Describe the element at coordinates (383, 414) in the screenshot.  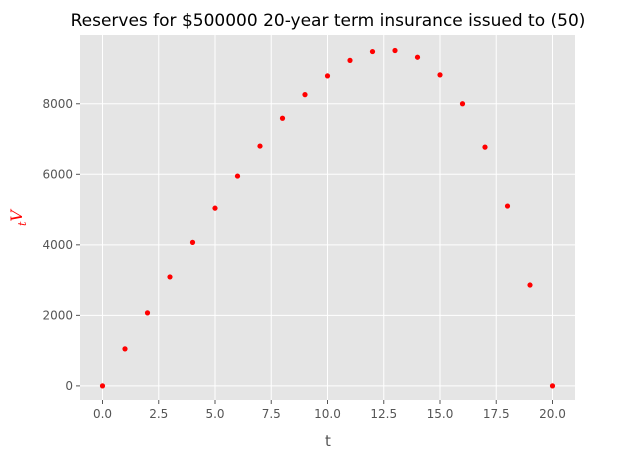
I see `x-tick-label: 12.5` at that location.